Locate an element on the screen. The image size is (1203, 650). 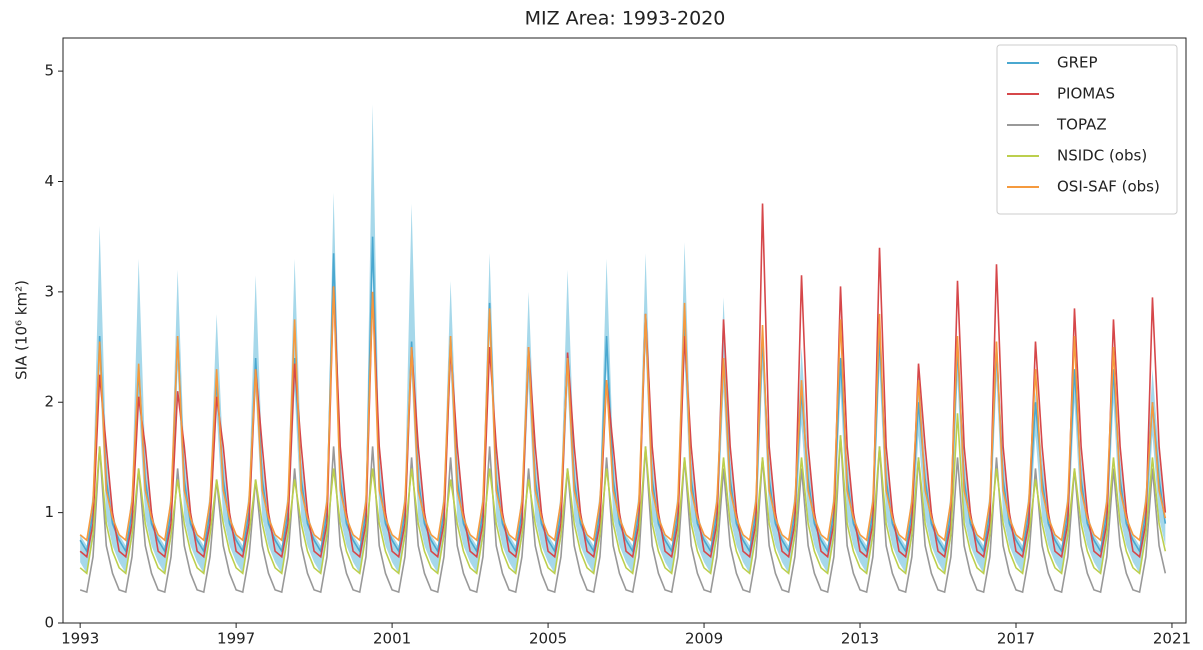
x-tick-label: 2005 is located at coordinates (548, 639).